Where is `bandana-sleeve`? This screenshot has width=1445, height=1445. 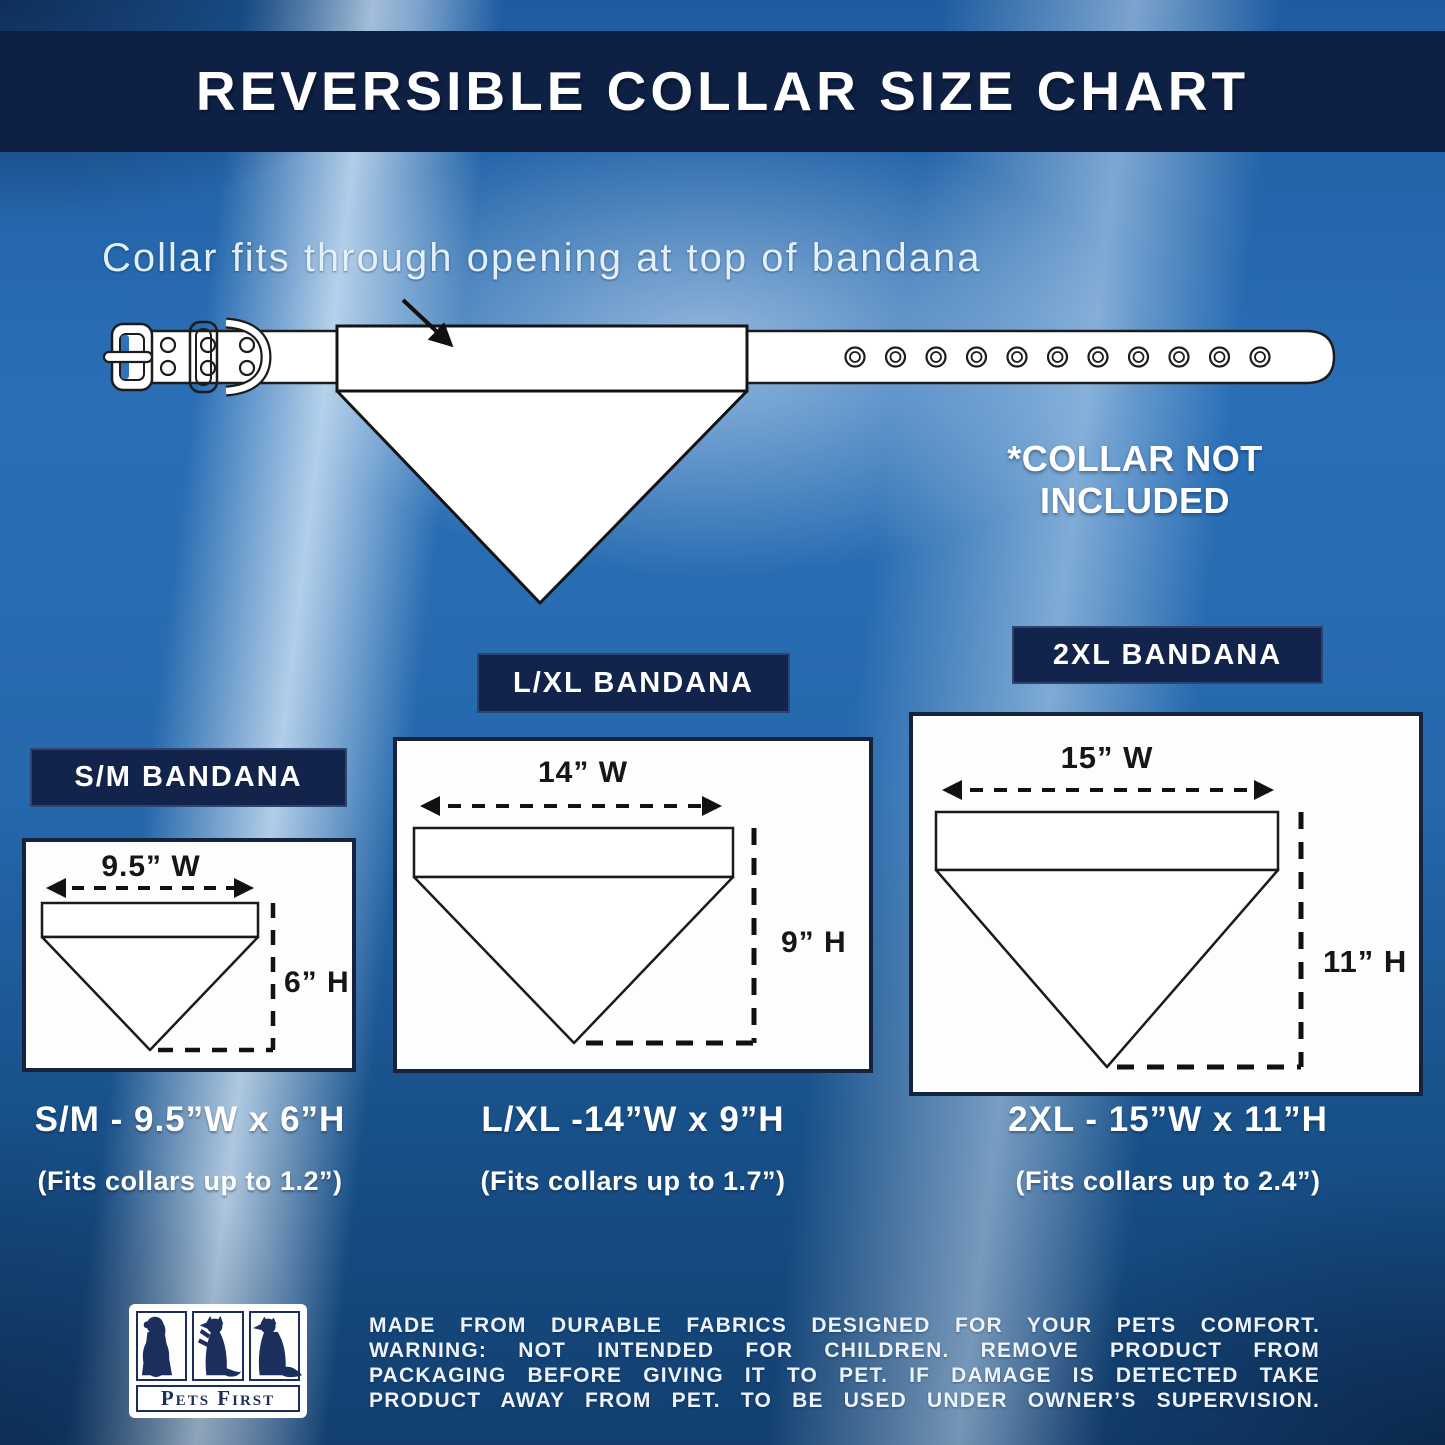
bandana-sleeve is located at coordinates (542, 358).